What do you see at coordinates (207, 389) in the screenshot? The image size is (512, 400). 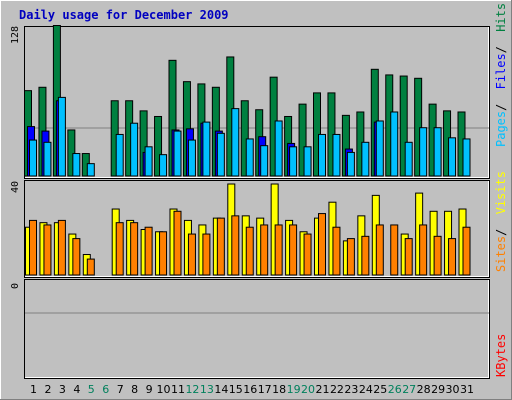 I see `day-label: 13` at bounding box center [207, 389].